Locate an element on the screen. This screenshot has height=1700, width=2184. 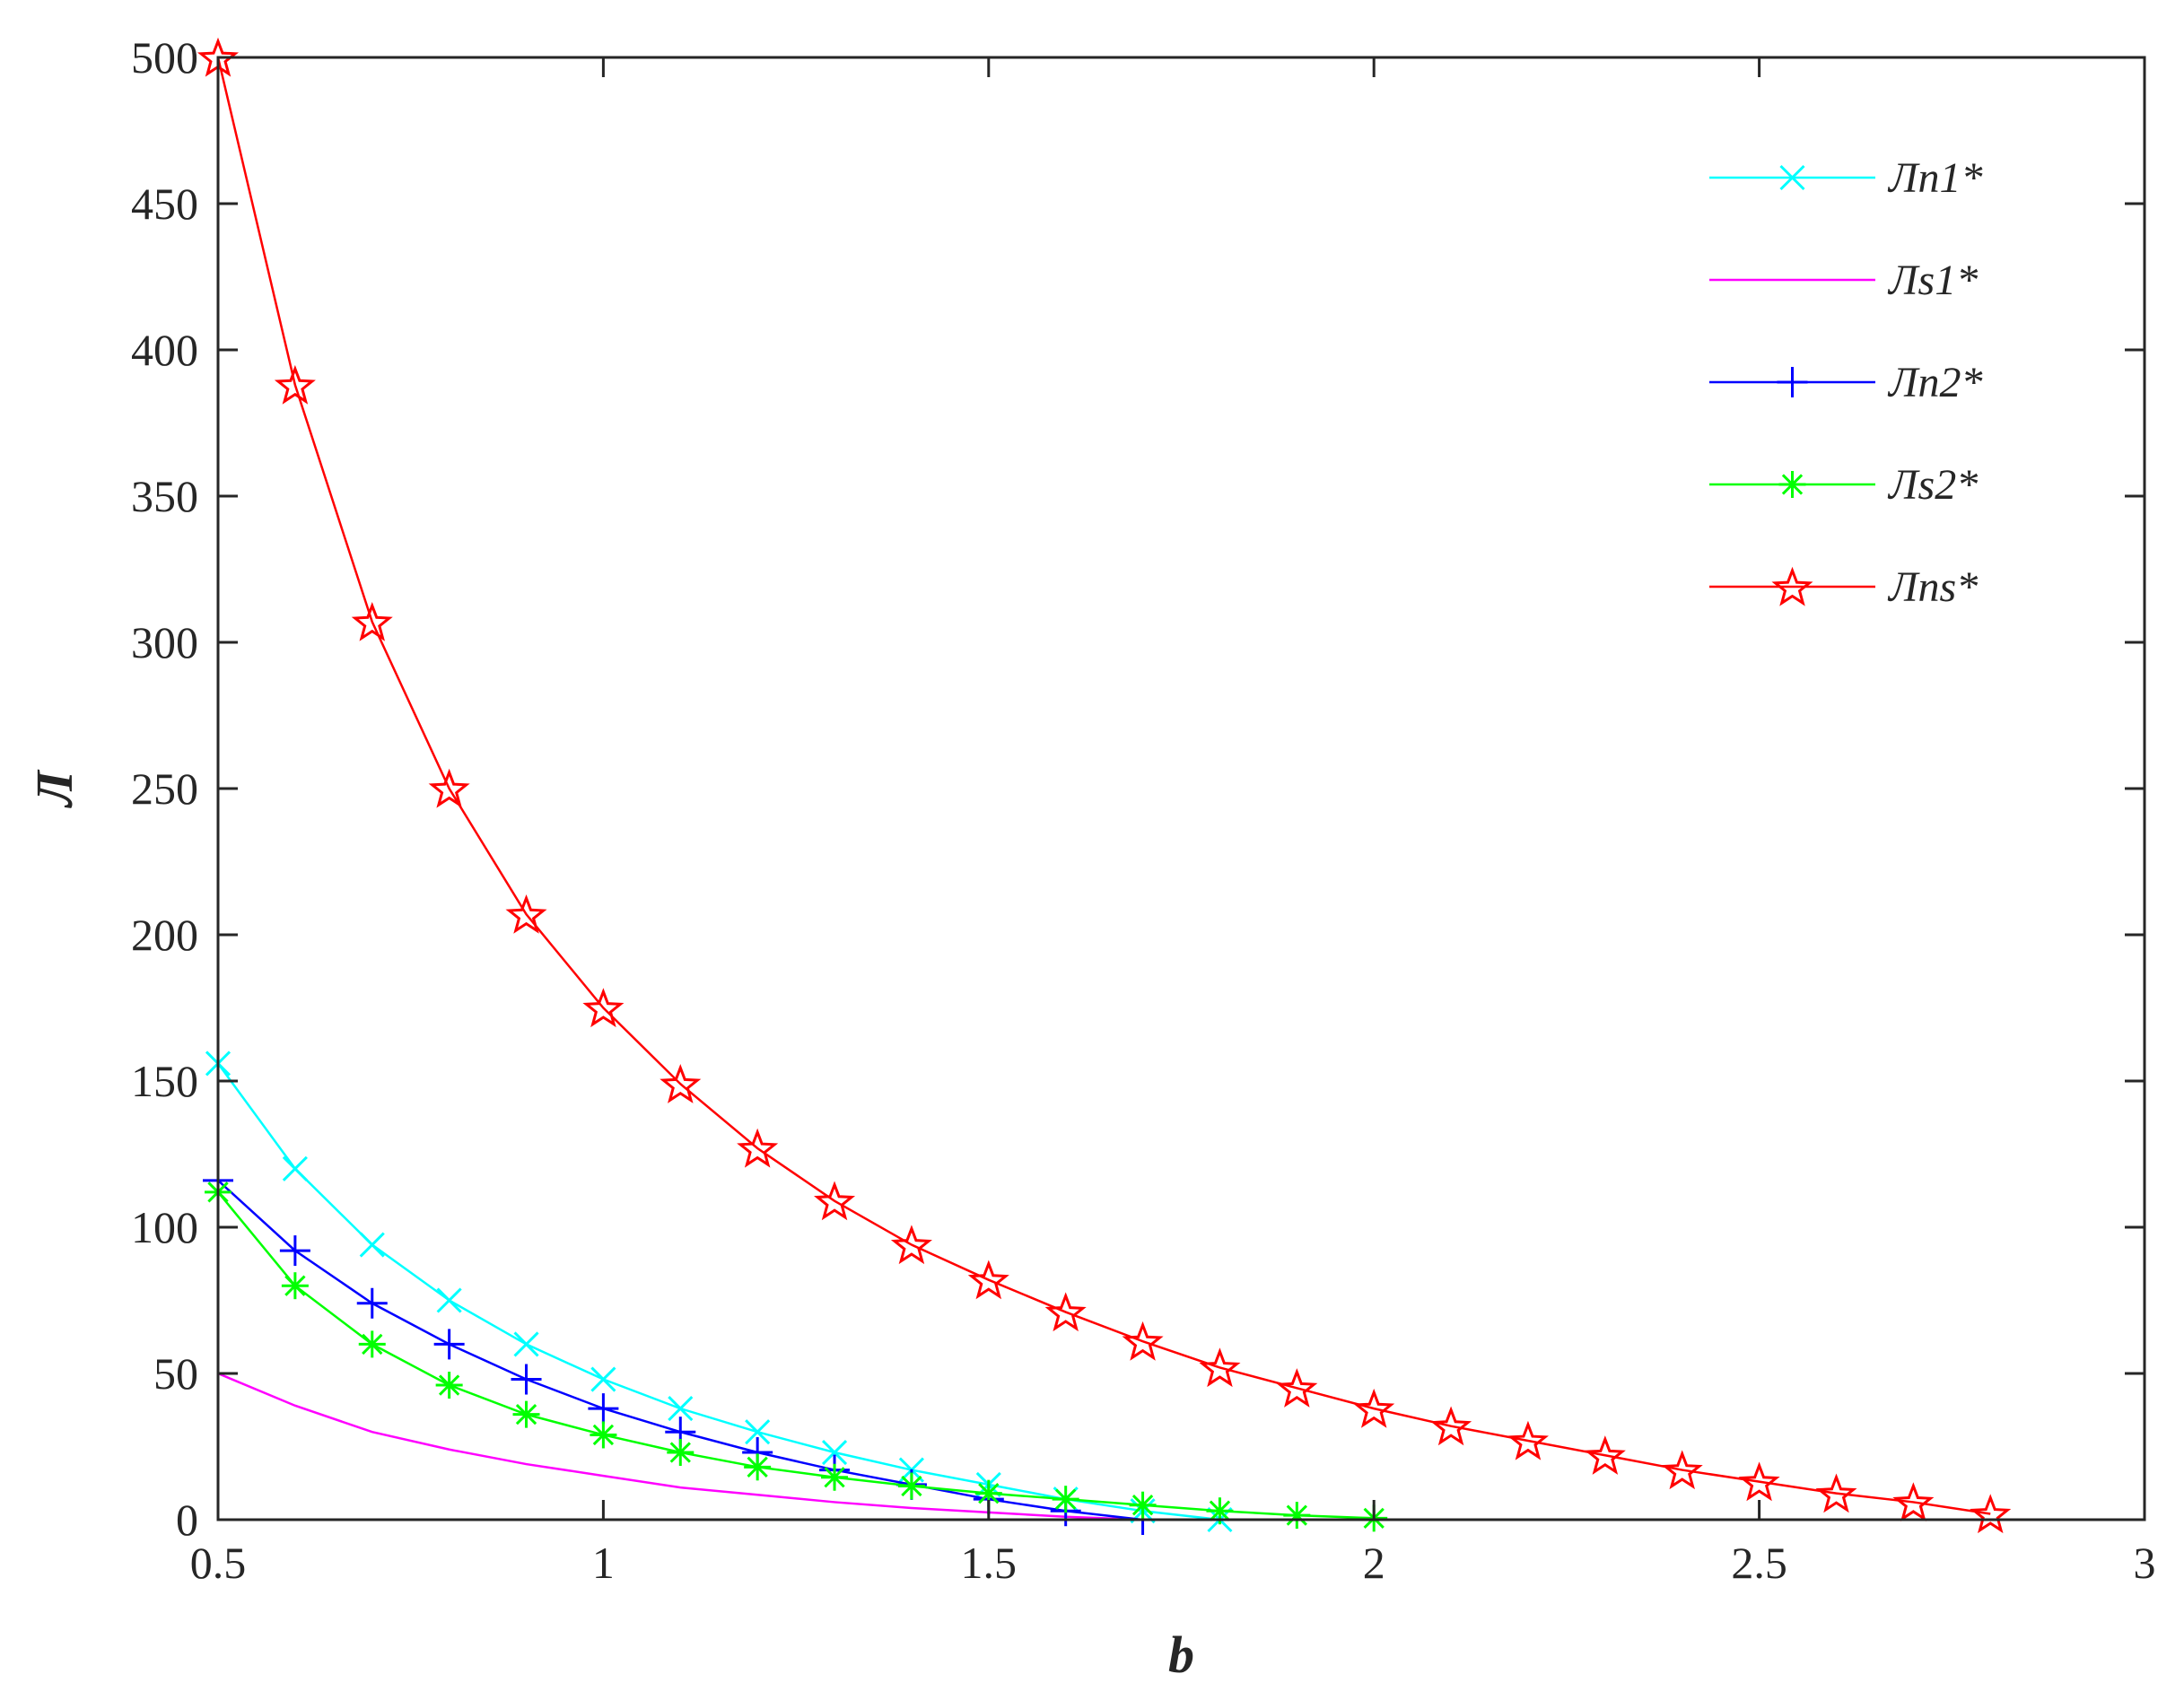
legend: Лn1* Лs1* Лn2* Лs2* Лns* is located at coordinates (1846, 382).